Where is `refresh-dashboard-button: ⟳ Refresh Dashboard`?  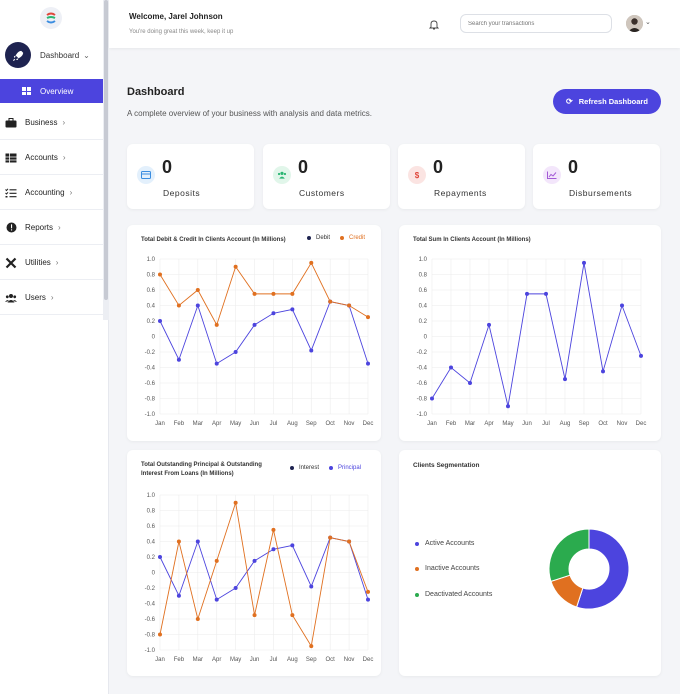 refresh-dashboard-button: ⟳ Refresh Dashboard is located at coordinates (607, 101).